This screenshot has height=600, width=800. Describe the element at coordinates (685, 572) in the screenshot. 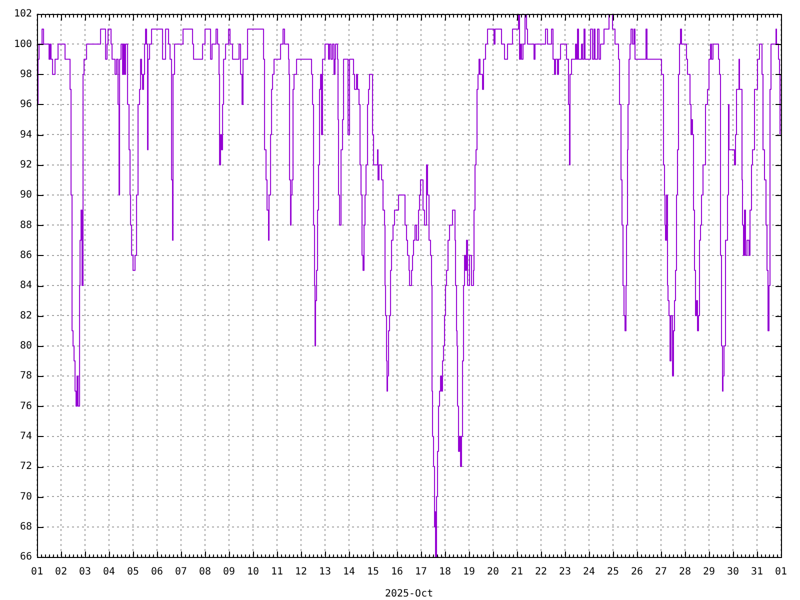

I see `x-tick-label: 28` at that location.